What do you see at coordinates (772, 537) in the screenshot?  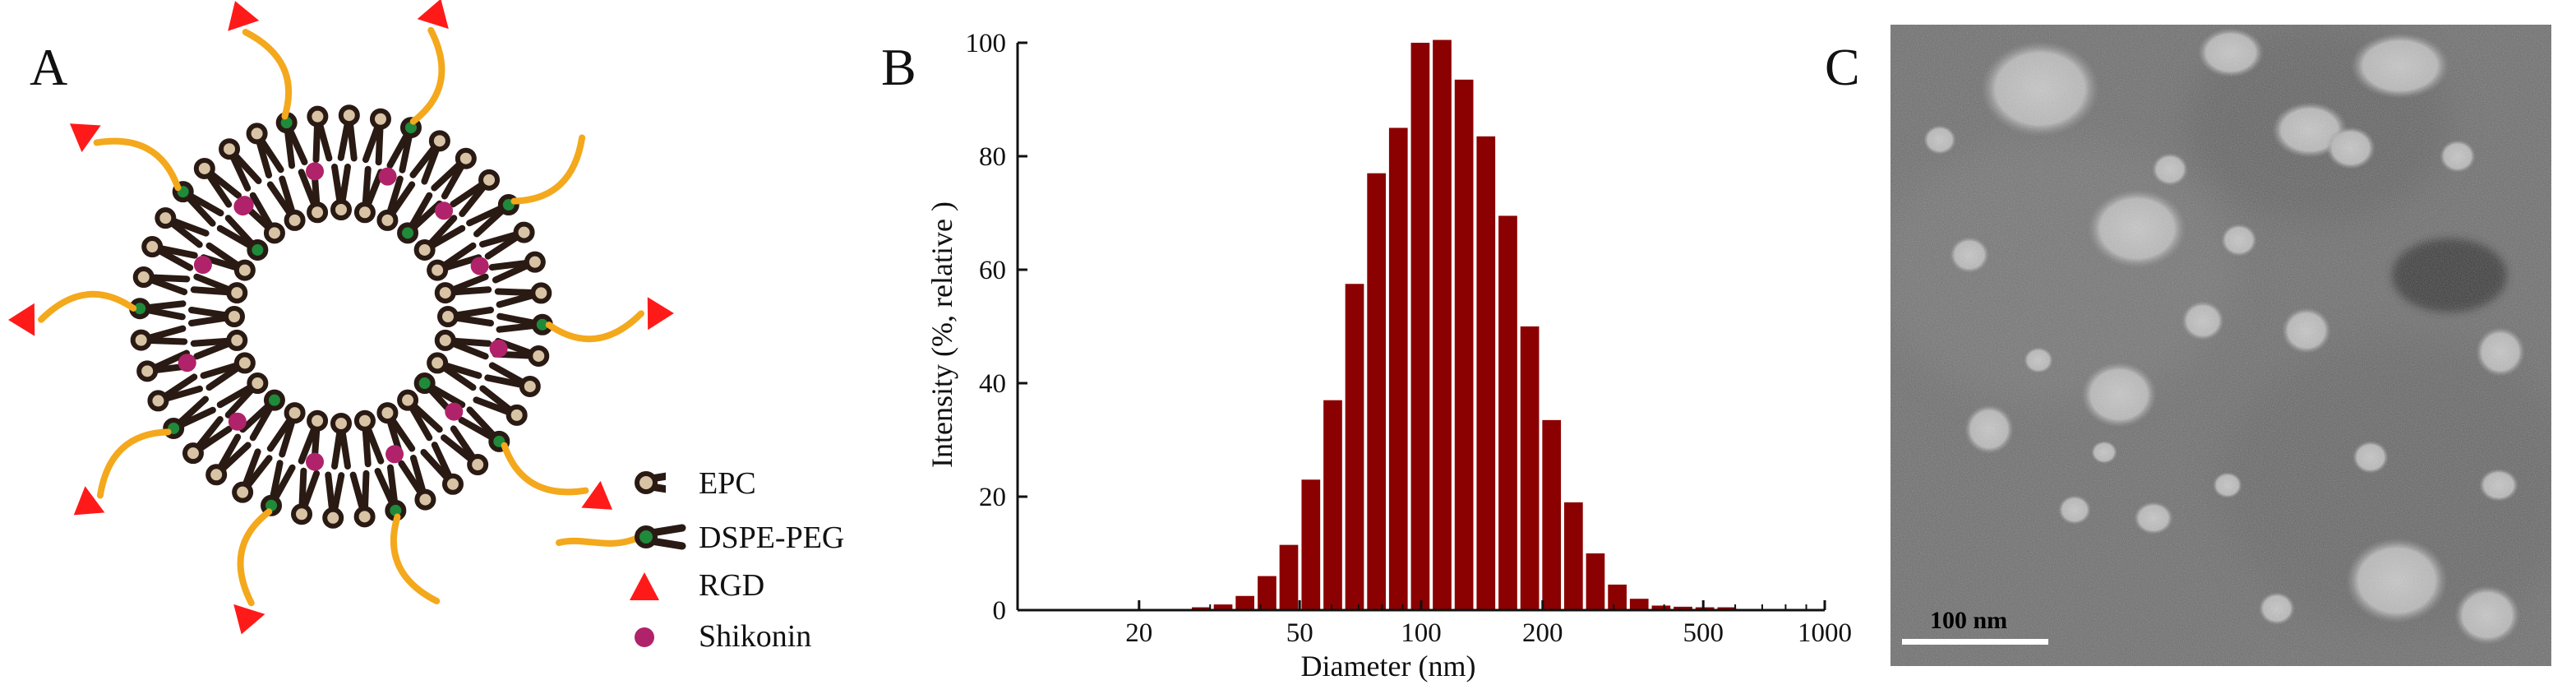 I see `legend-label-dspe-peg: DSPE-PEG` at bounding box center [772, 537].